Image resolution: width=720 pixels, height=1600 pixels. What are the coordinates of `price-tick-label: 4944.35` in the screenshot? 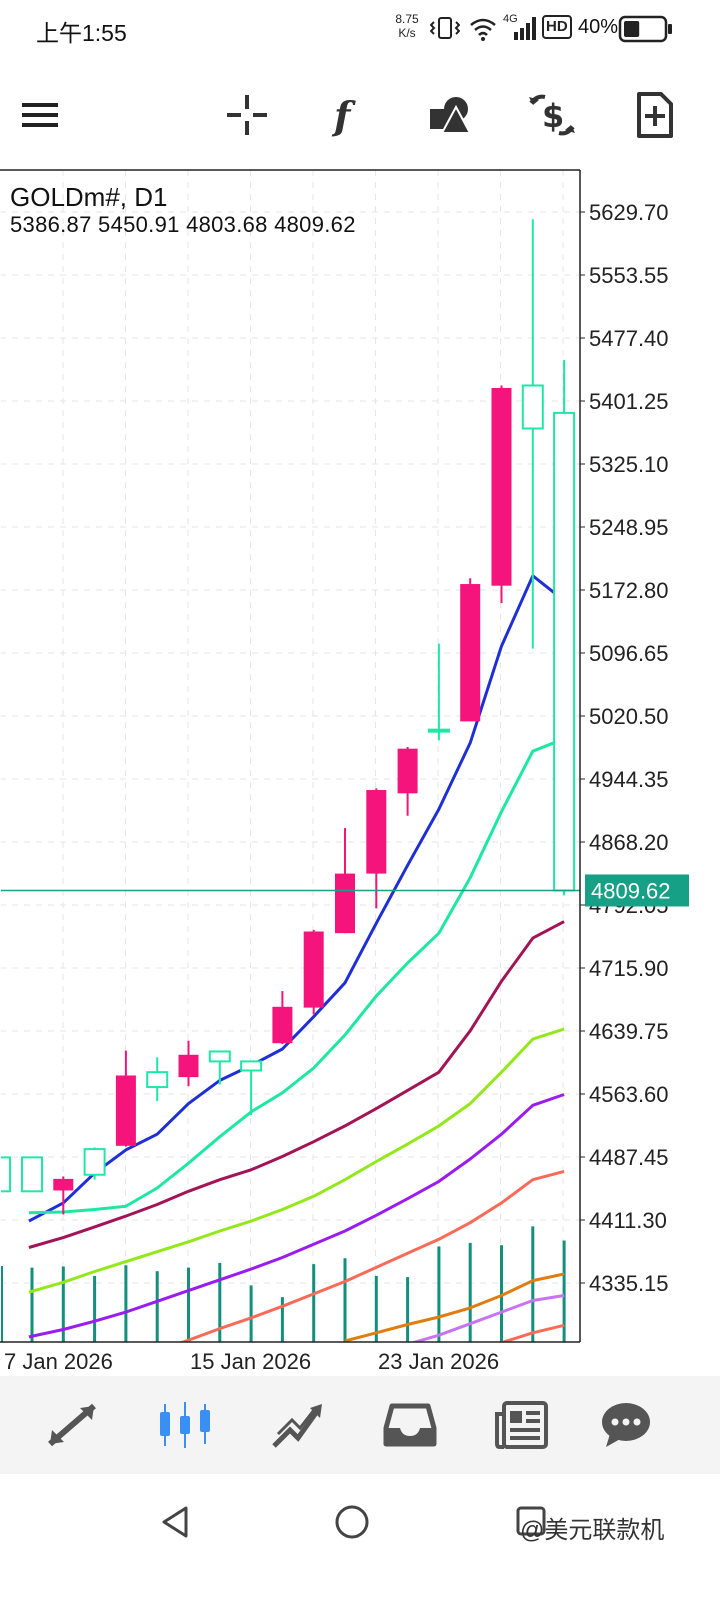 It's located at (629, 779).